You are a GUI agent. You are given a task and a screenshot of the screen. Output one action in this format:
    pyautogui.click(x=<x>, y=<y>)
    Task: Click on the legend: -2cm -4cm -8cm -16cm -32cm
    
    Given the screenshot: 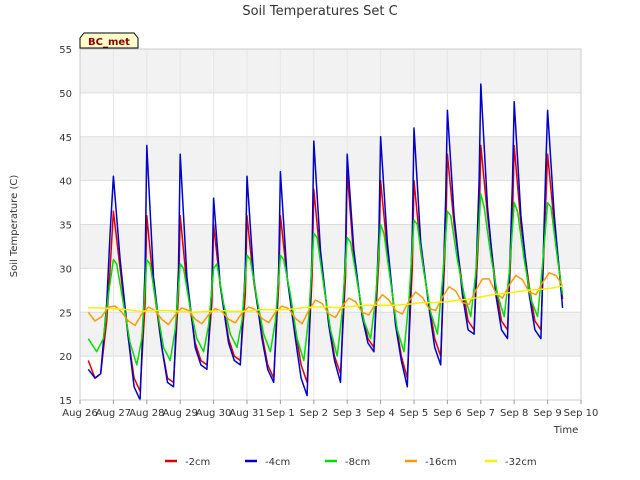 What is the action you would take?
    pyautogui.click(x=351, y=462)
    